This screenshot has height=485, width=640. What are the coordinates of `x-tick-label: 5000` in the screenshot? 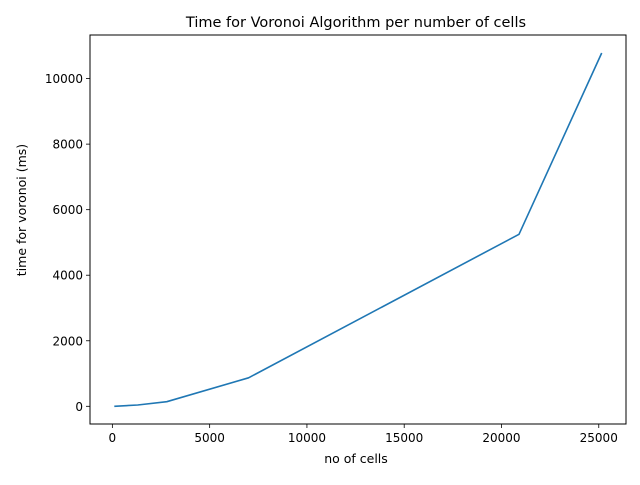 It's located at (209, 438).